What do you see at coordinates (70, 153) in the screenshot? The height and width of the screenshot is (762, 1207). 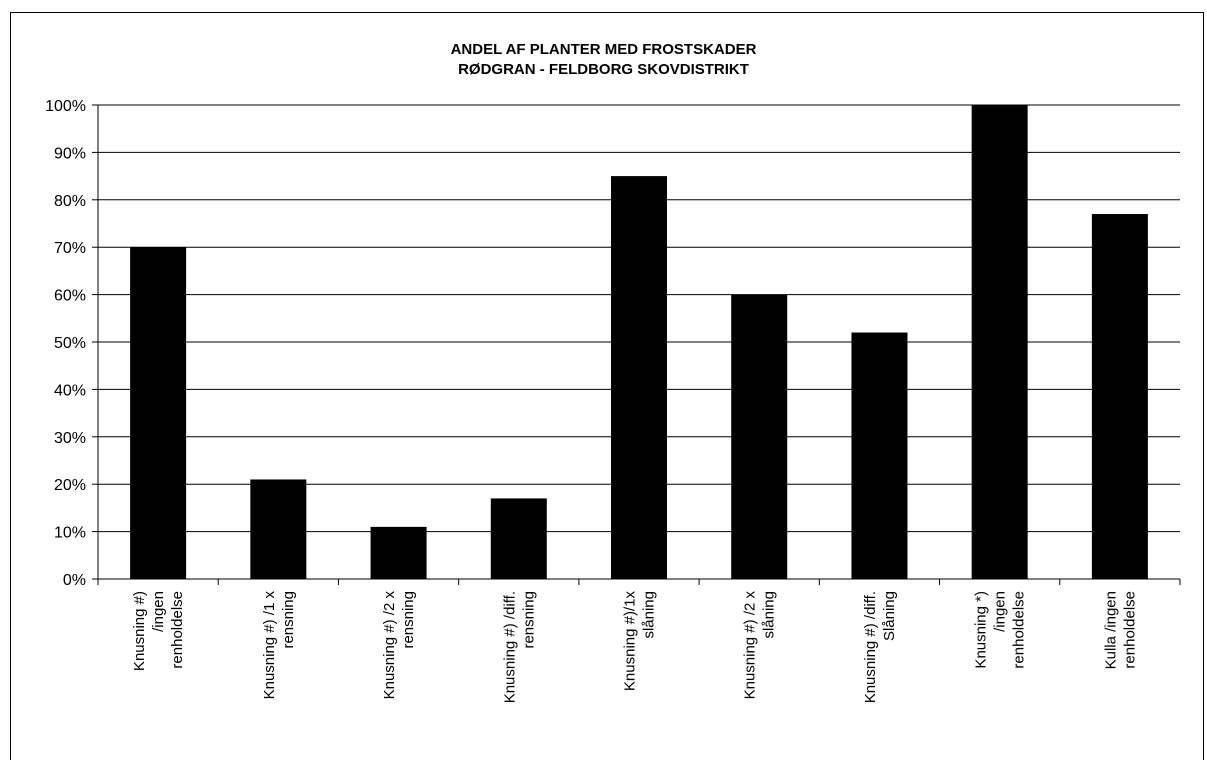 I see `y-tick-label: 90%` at bounding box center [70, 153].